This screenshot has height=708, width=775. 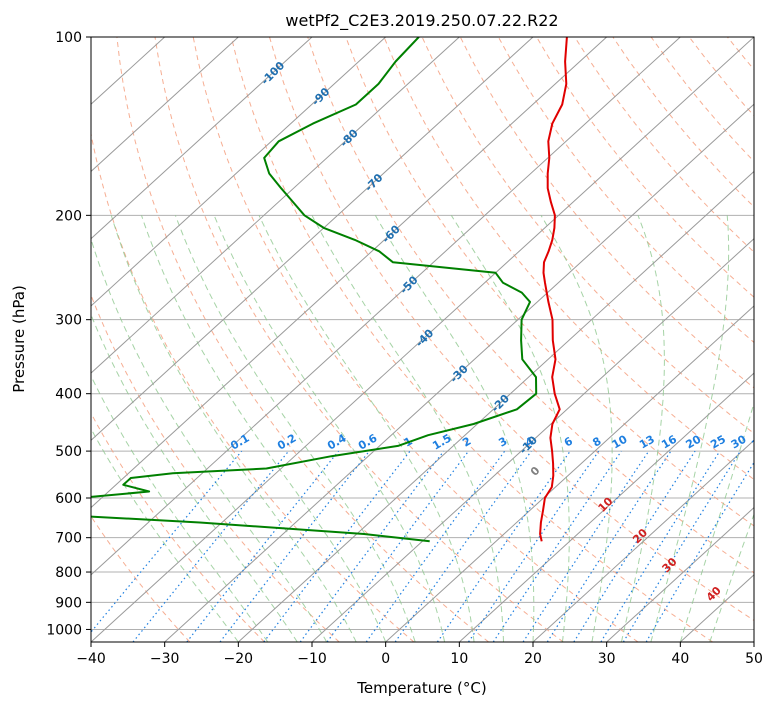 I want to click on mixing-ratio-label: 6, so click(x=568, y=441).